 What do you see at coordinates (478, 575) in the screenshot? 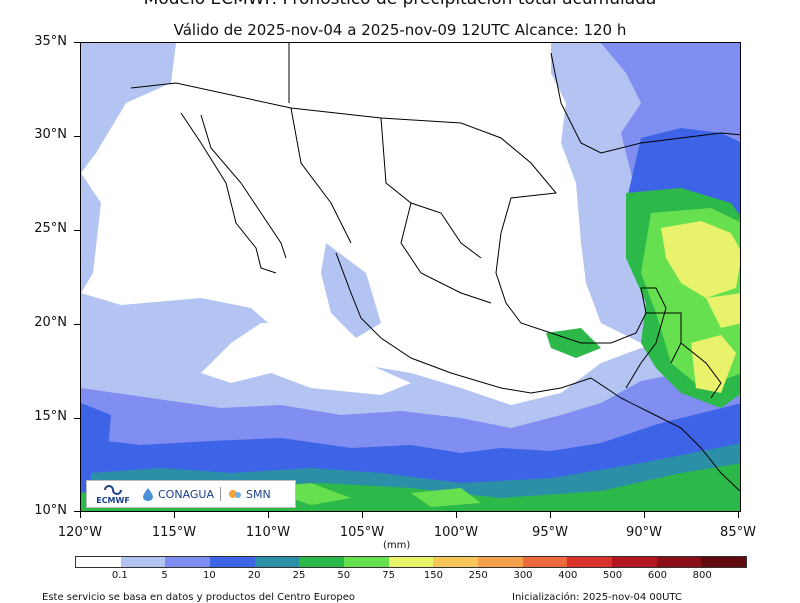
I see `colorbar-label: 250` at bounding box center [478, 575].